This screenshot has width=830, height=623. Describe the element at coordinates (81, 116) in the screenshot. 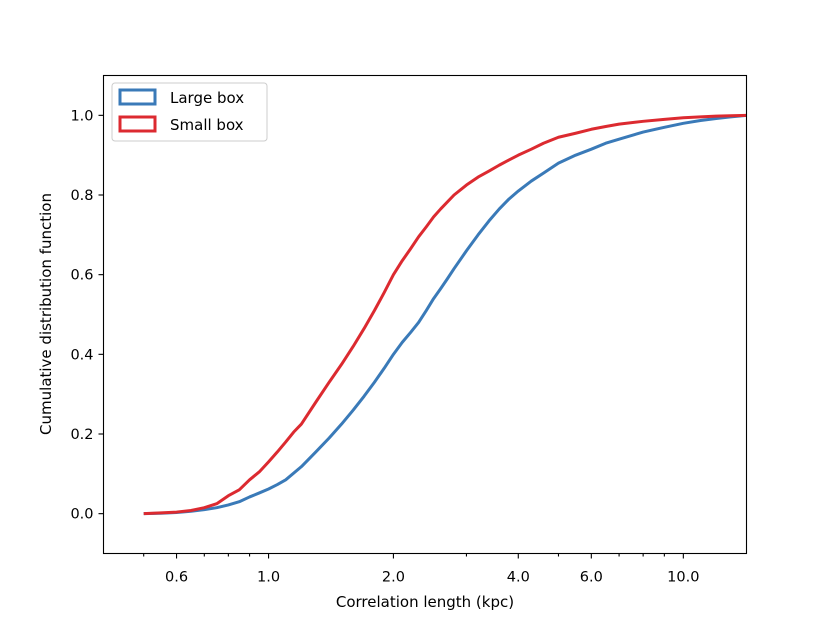

I see `y-tick-label: 1.0` at that location.